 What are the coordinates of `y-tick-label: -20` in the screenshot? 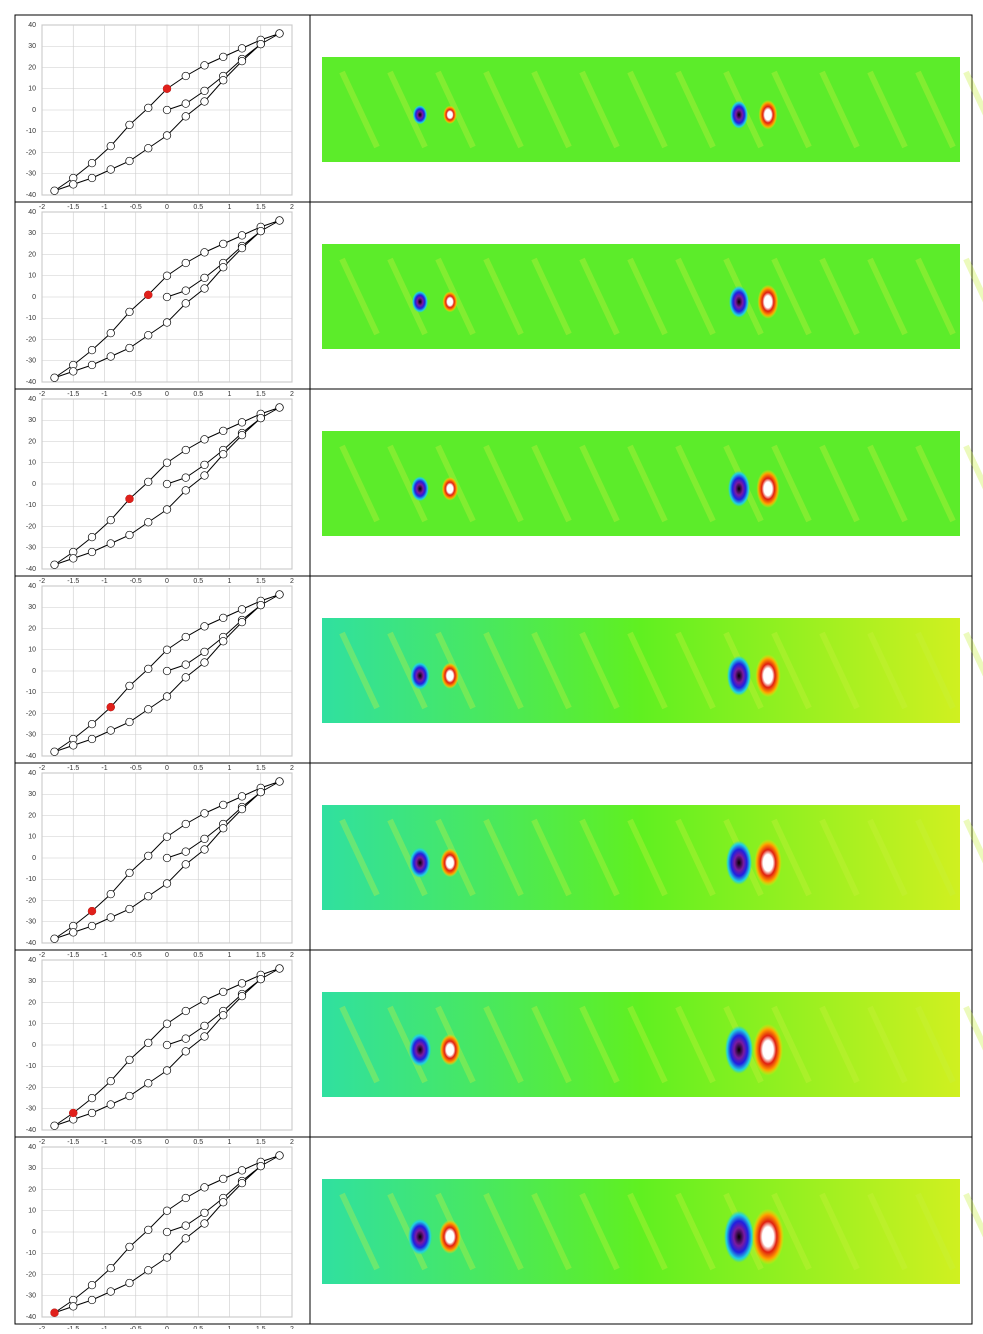 It's located at (31, 900).